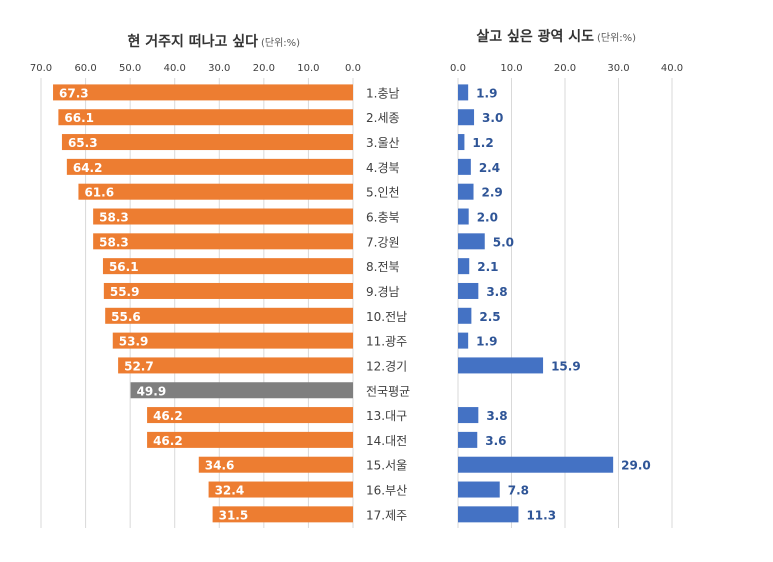  Describe the element at coordinates (168, 416) in the screenshot. I see `left-bar-value: 46.2` at that location.